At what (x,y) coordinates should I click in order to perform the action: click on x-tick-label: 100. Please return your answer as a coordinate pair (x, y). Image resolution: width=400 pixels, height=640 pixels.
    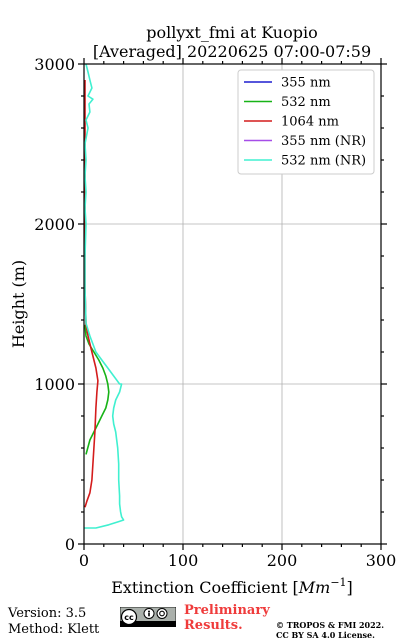
    Looking at the image, I should click on (183, 560).